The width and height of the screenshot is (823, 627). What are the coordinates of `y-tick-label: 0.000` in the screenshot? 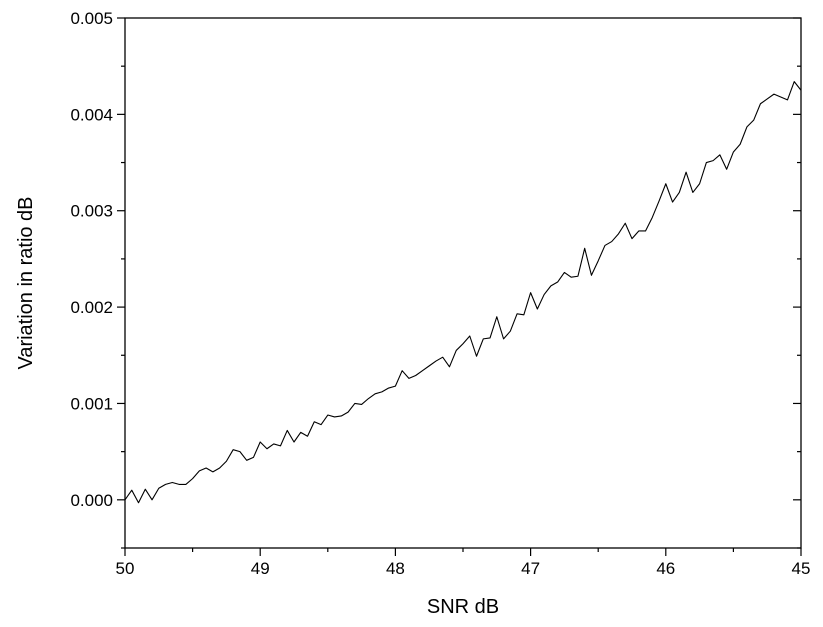 It's located at (91, 500).